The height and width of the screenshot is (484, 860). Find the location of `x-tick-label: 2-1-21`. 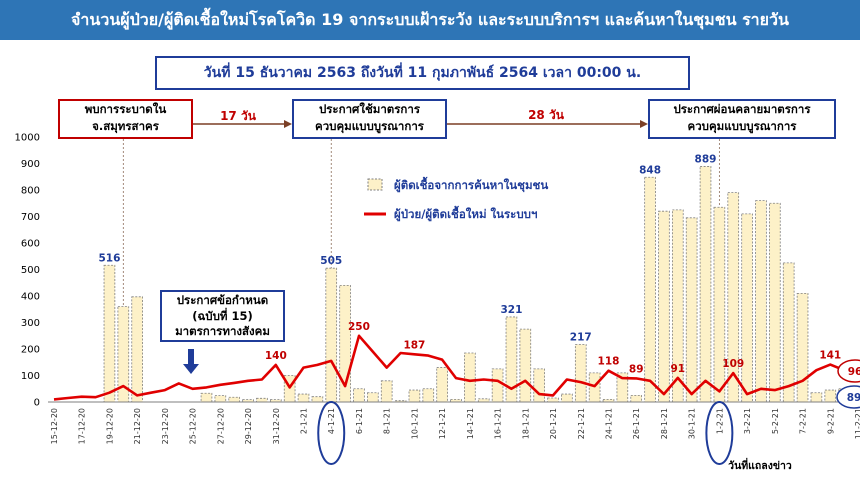

x-tick-label: 2-1-21 is located at coordinates (304, 421).